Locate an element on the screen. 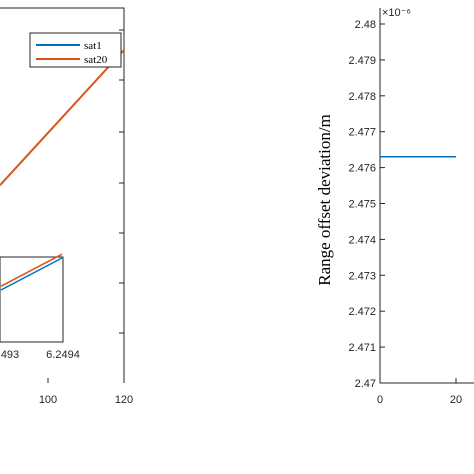 The image size is (474, 474). right-x-ticks: 0 20 is located at coordinates (419, 392).